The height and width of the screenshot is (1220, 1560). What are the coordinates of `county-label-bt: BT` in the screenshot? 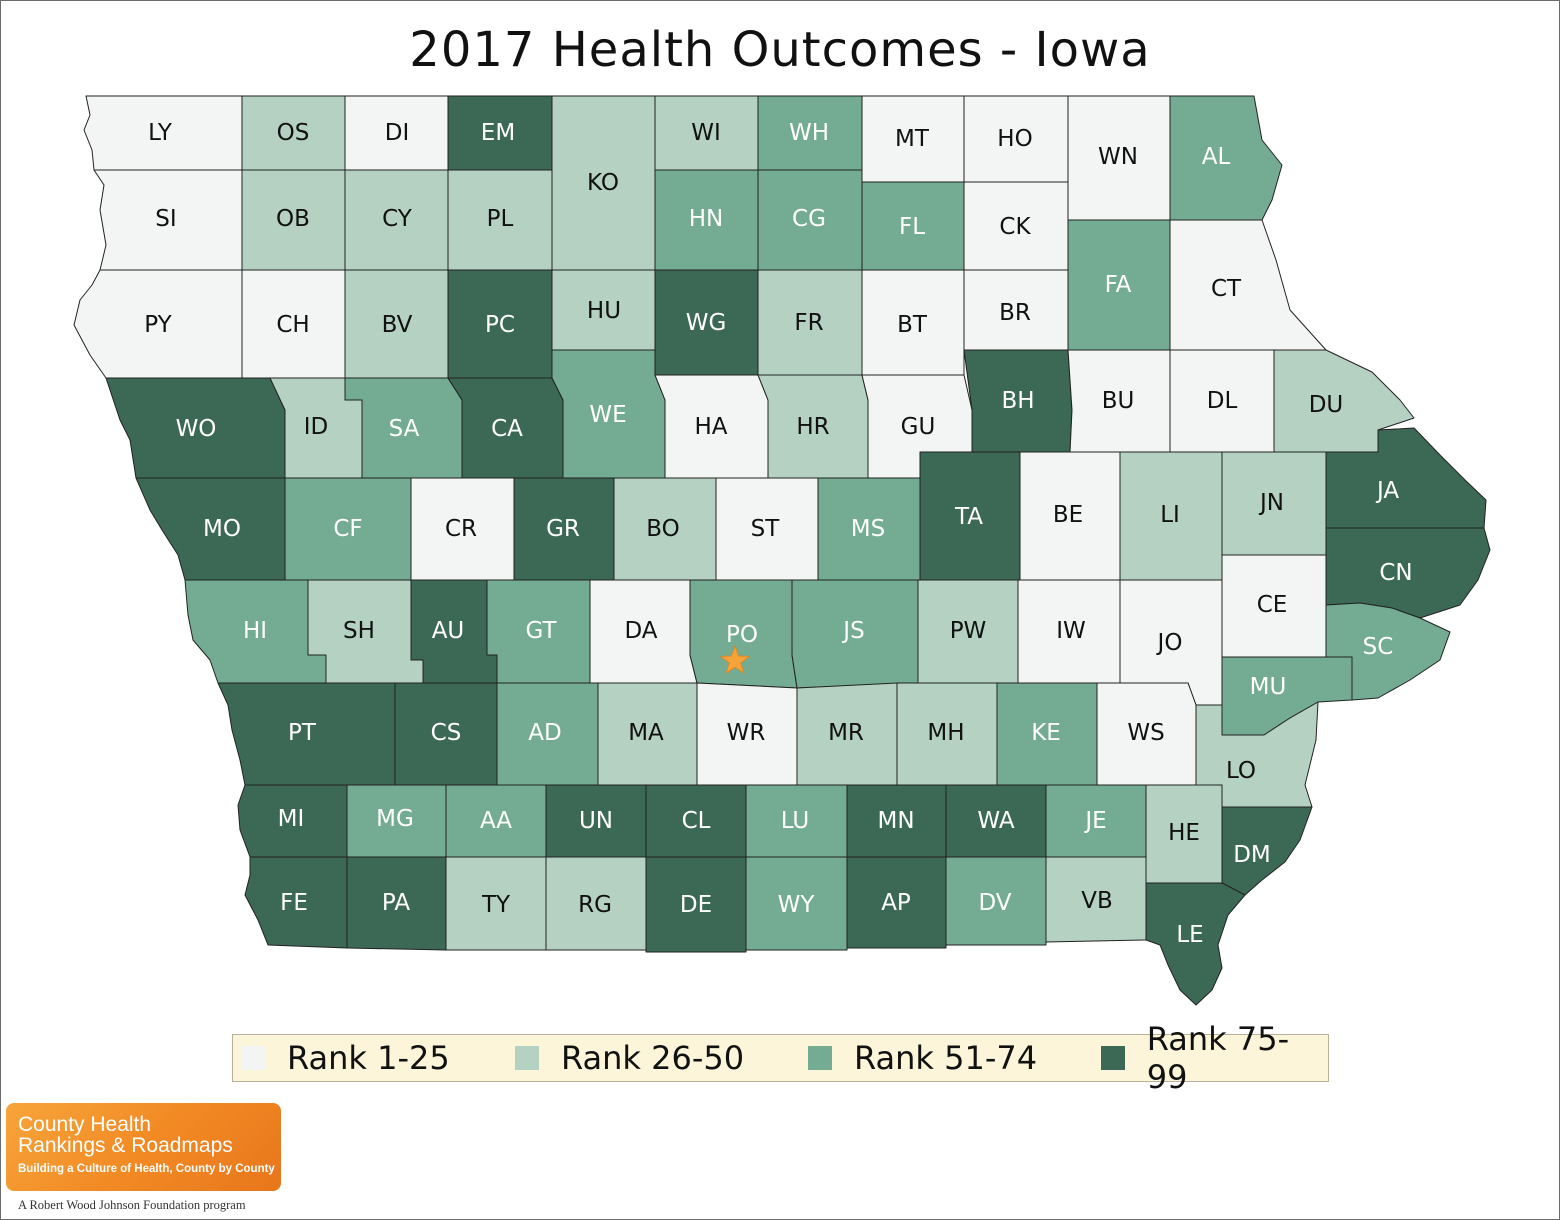 It's located at (912, 325).